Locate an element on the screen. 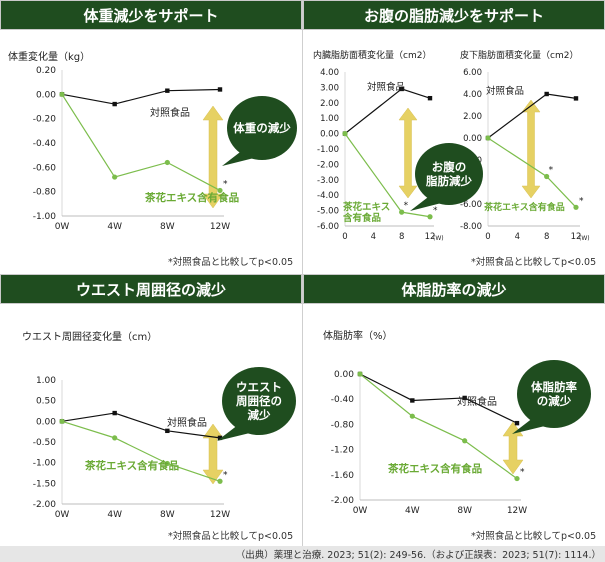 The height and width of the screenshot is (562, 605). y-tick-label: -3.00 is located at coordinates (328, 181).